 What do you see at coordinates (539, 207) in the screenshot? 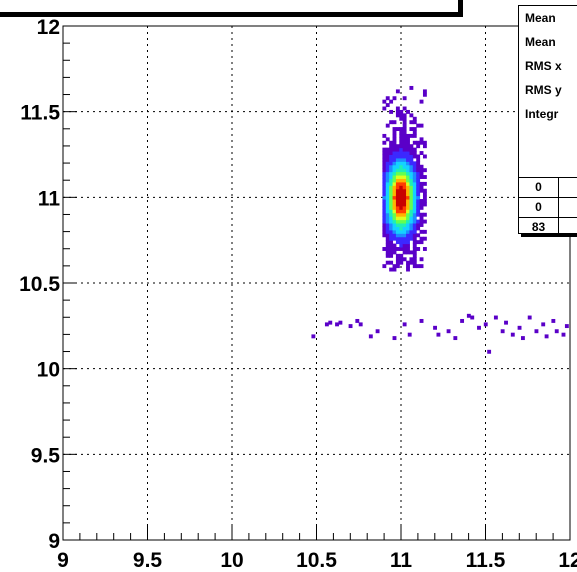
I see `stats-grid-cell: 0` at bounding box center [539, 207].